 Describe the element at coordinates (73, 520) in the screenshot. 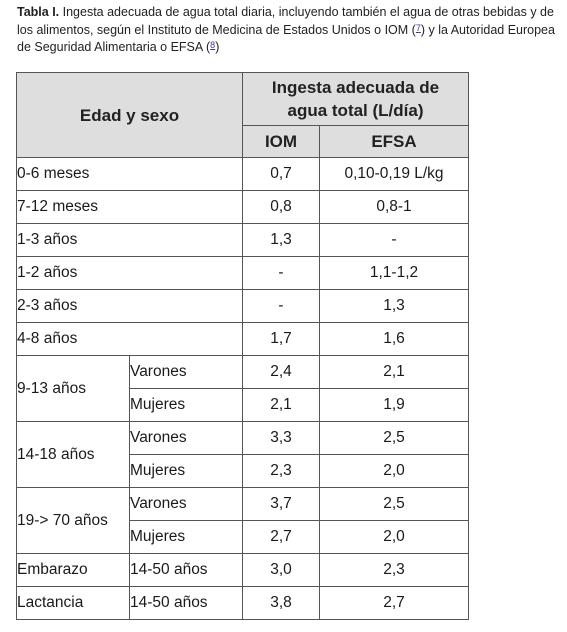

I see `age-cell: 19-> 70 años` at that location.